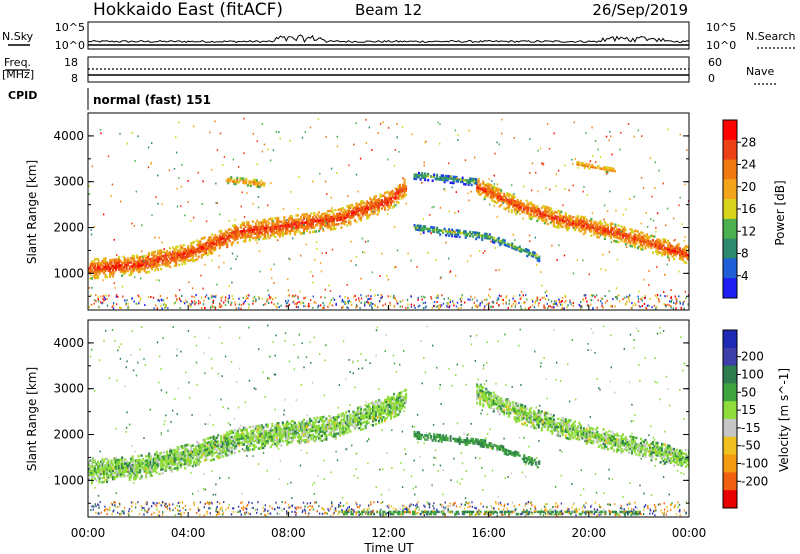 This screenshot has width=800, height=554. I want to click on nave-label: Nave, so click(760, 71).